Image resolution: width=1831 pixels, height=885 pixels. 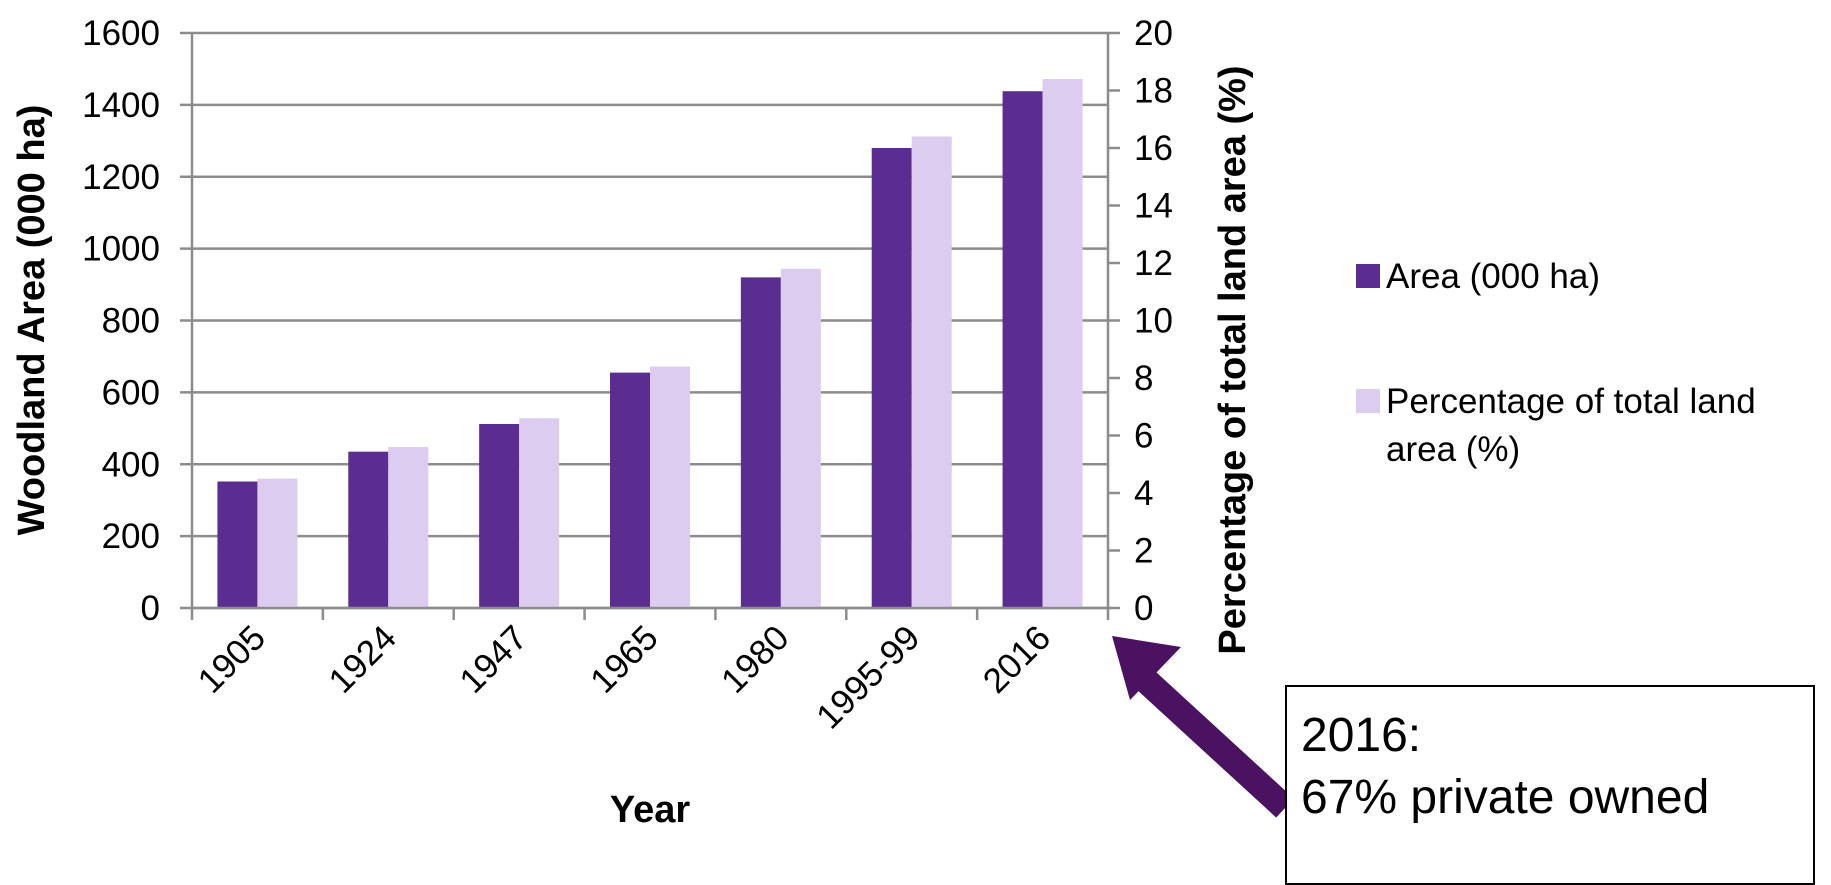 I want to click on y2-tick-label: 0, so click(x=1143, y=608).